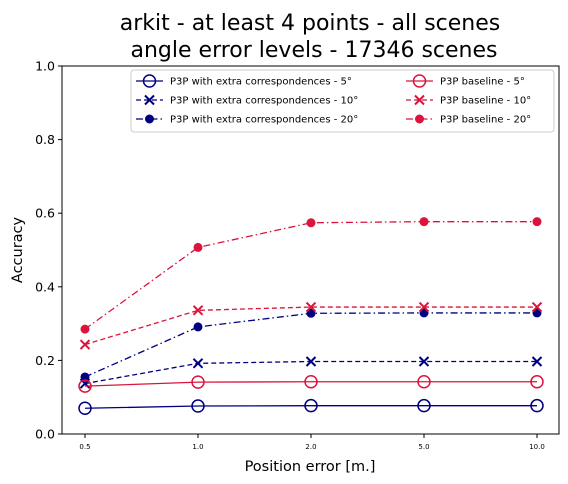  I want to click on y-tick-label: 0.8, so click(45, 139).